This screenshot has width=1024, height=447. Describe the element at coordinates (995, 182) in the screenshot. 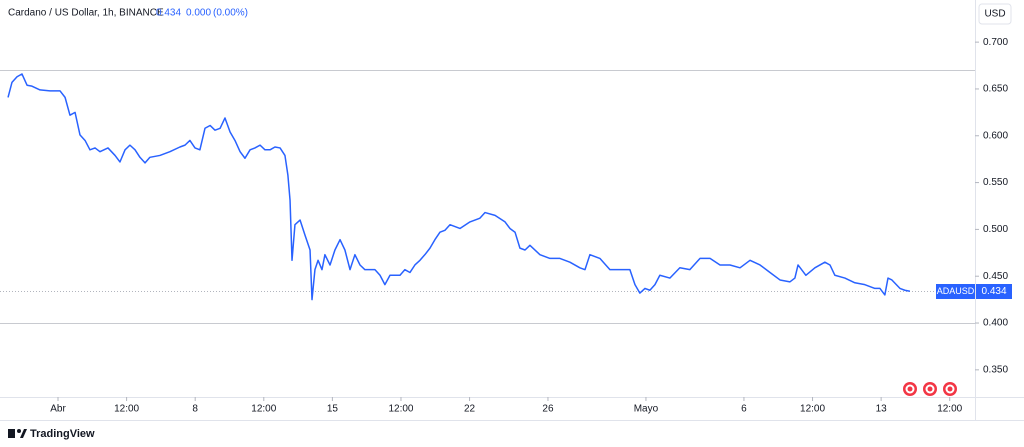

I see `y-tick-label: 0.550` at that location.